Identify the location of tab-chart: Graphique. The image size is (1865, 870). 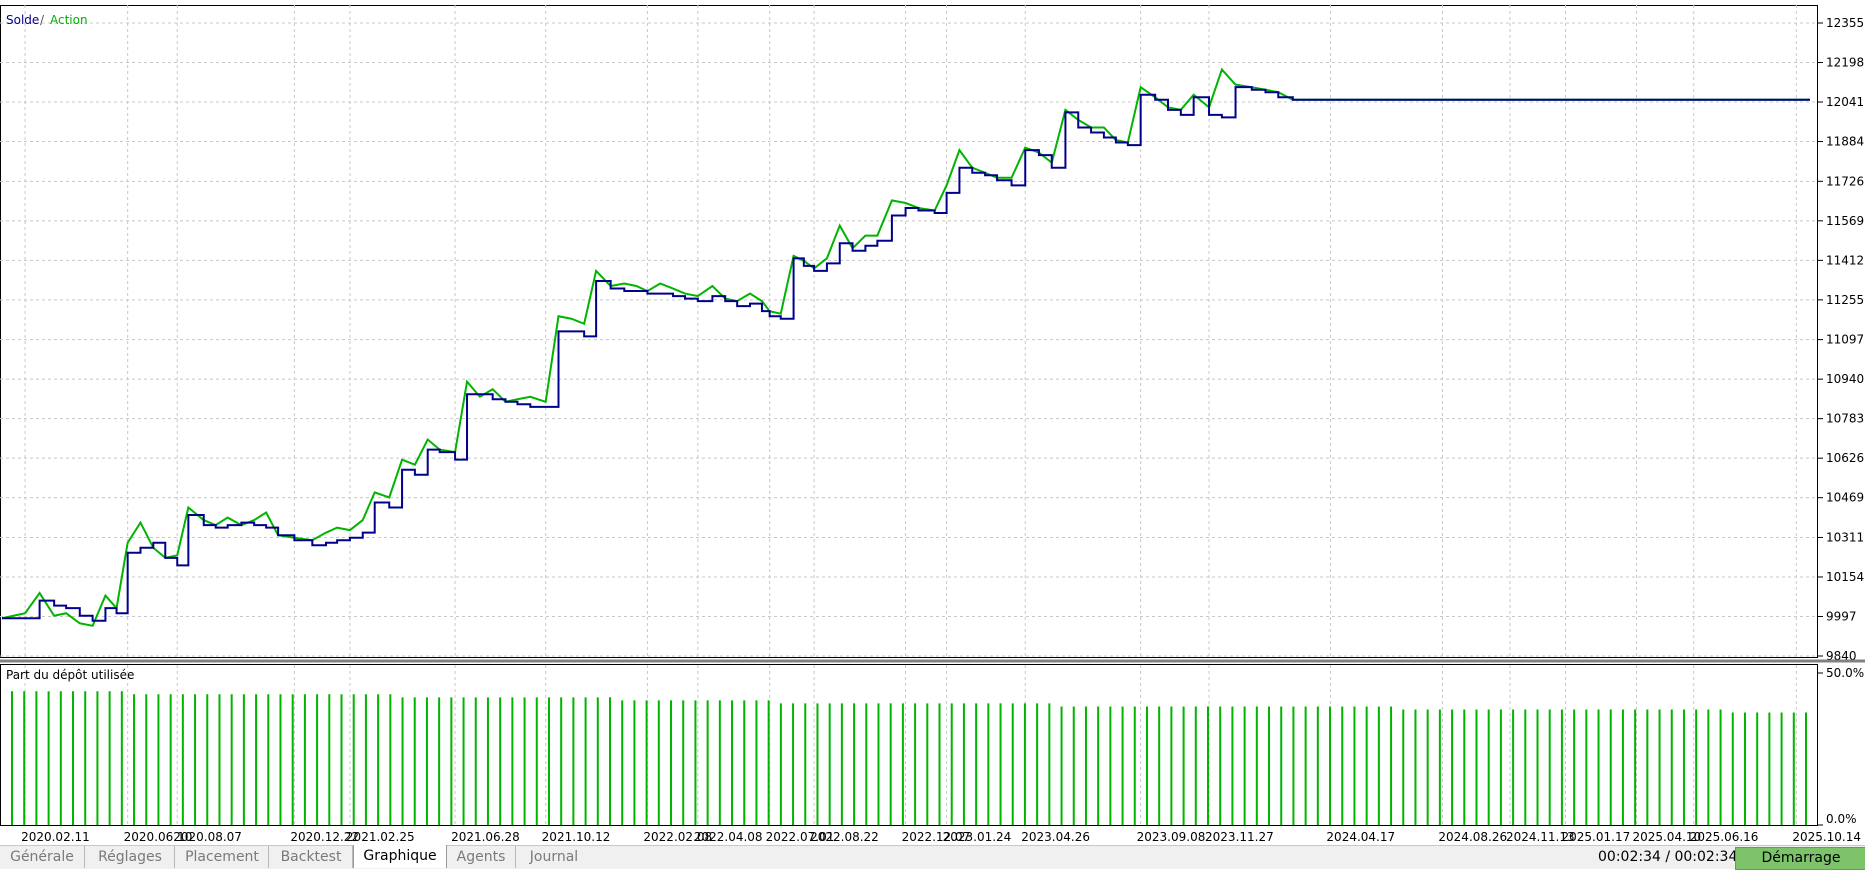
(400, 856).